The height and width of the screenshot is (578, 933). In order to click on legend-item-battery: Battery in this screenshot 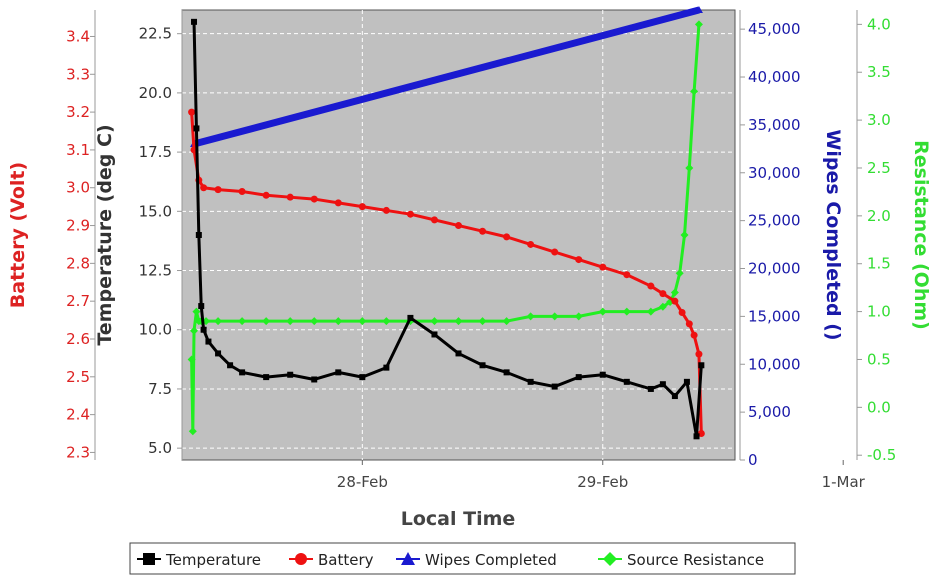, I will do `click(331, 560)`.